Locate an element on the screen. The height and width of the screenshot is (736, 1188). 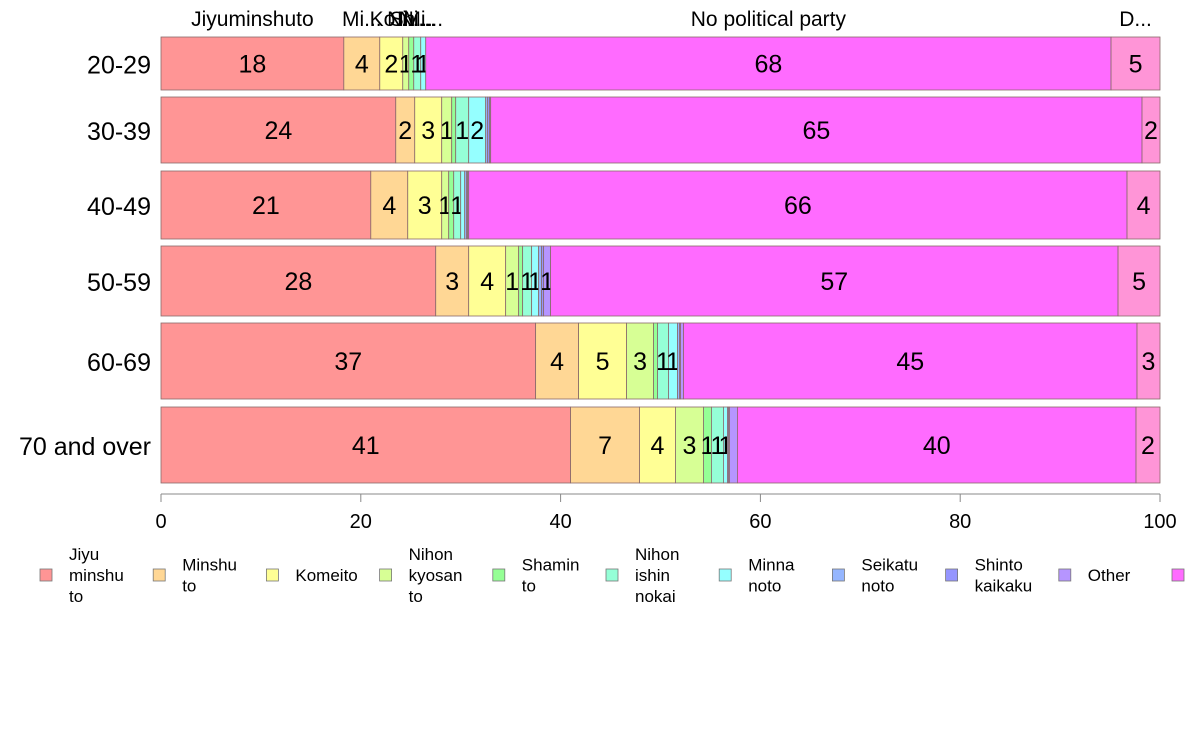
bar-data-label: 40 is located at coordinates (937, 446).